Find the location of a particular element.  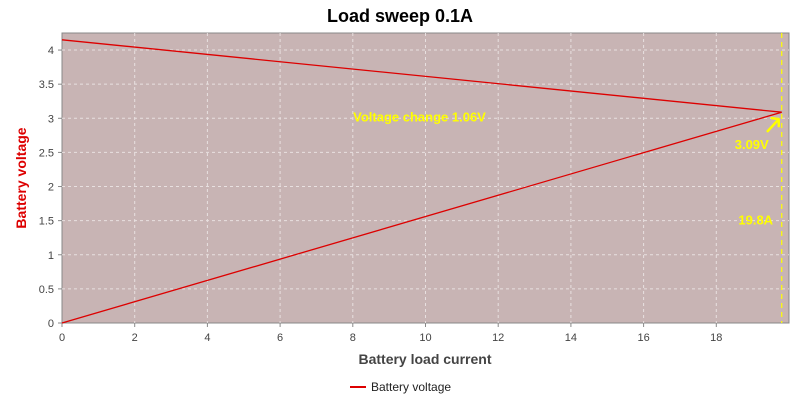

x-axis: 0 2 4 6 8 10 12 14 16 18 is located at coordinates (390, 333).